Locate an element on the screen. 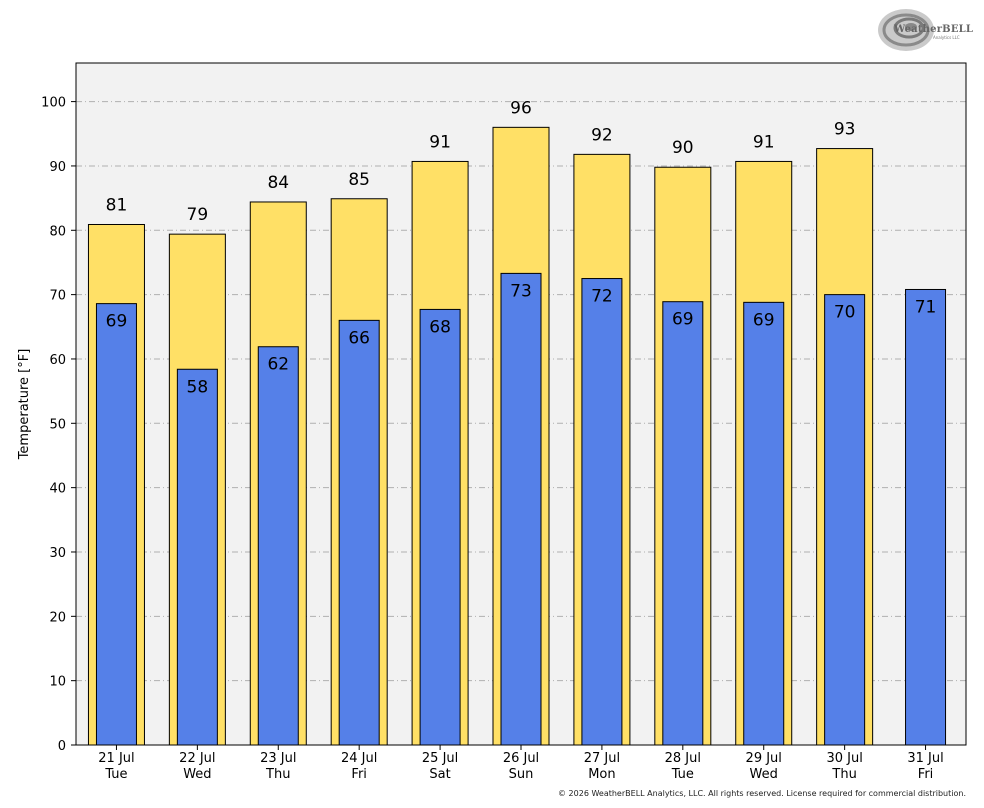 The width and height of the screenshot is (984, 808). x-tick-label-day: Mon is located at coordinates (601, 774).